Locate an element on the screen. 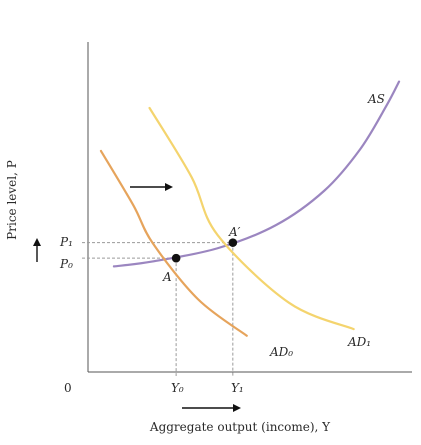  p0-tick-label: P₀ is located at coordinates (66, 264).